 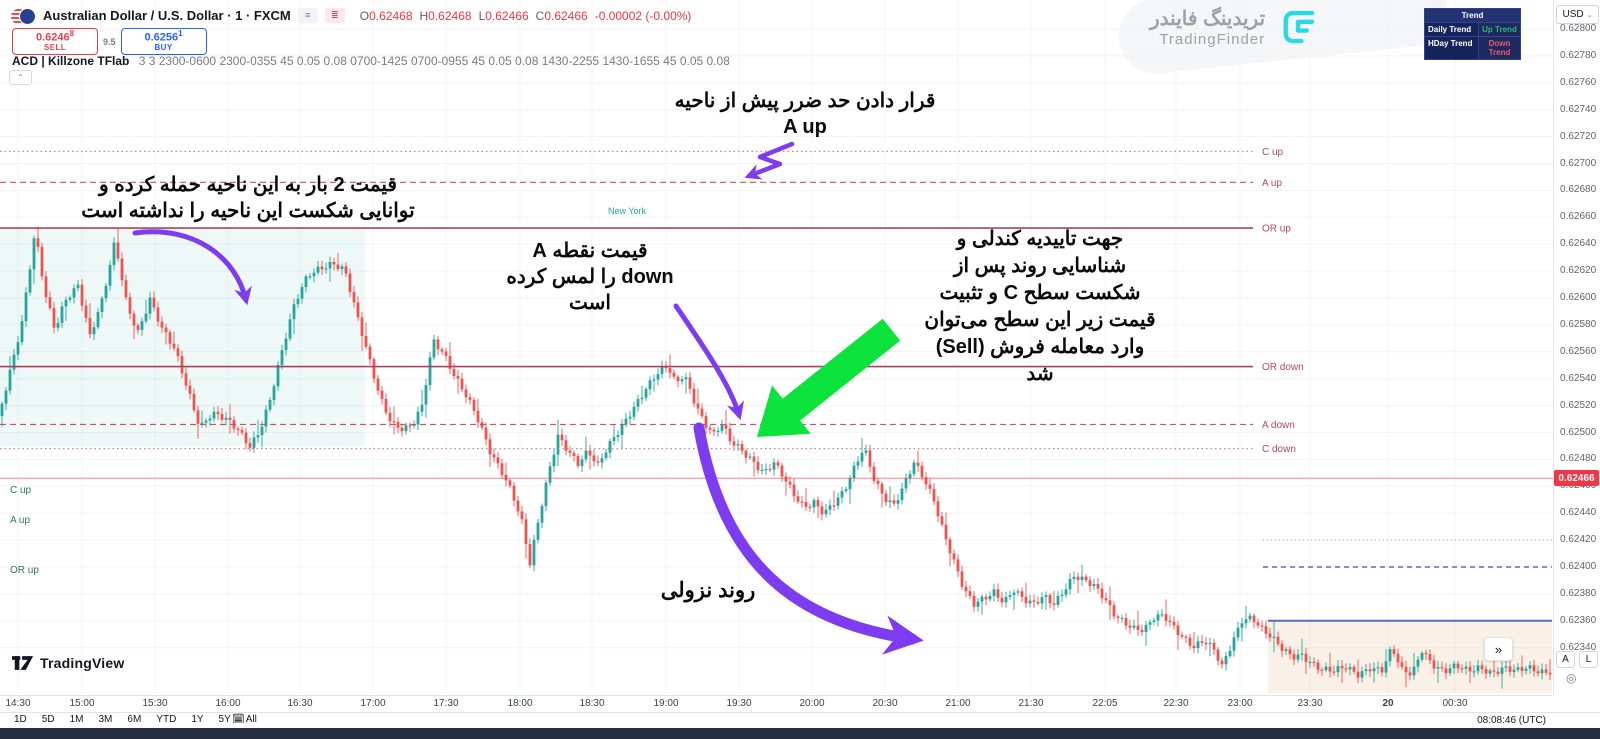 What do you see at coordinates (808, 538) in the screenshot?
I see `downtrend-big-arrow` at bounding box center [808, 538].